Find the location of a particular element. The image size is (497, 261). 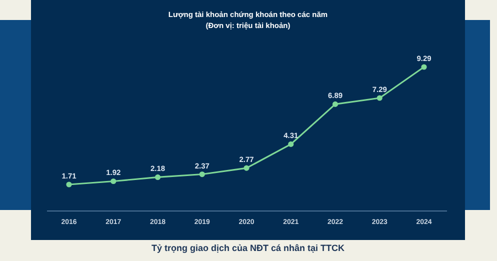

text: Tỷ trọng giao dịch của NĐT cá nhân tại TTCK is located at coordinates (248, 248).